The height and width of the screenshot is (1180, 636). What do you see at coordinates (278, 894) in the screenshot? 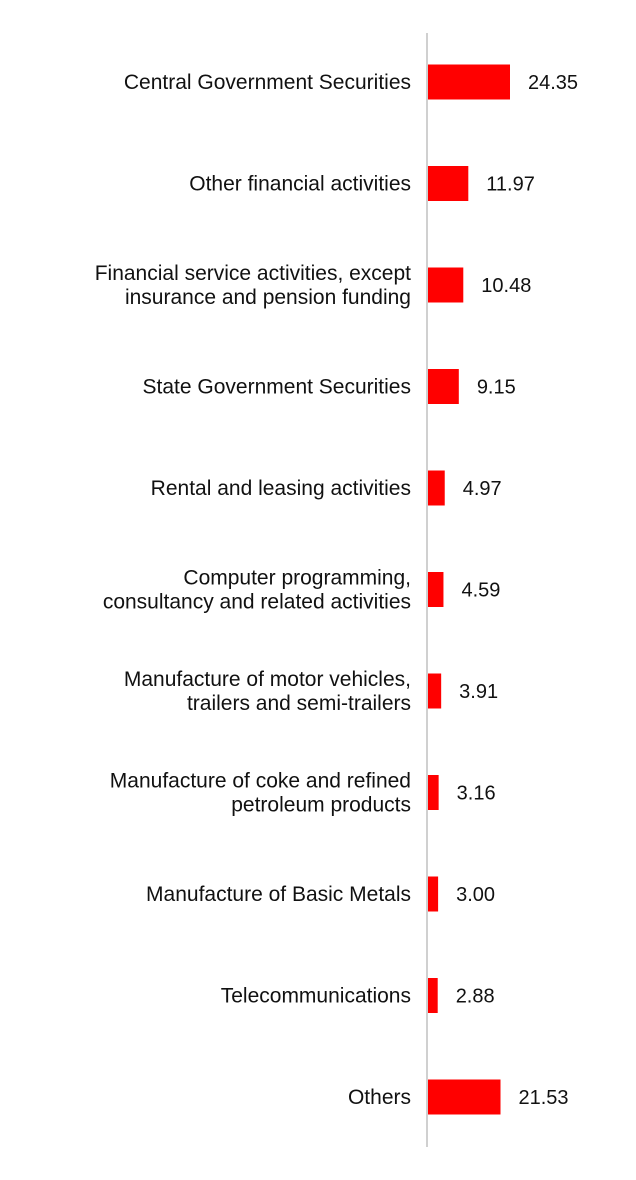
I see `category-label-9: Manufacture of Basic Metals` at bounding box center [278, 894].